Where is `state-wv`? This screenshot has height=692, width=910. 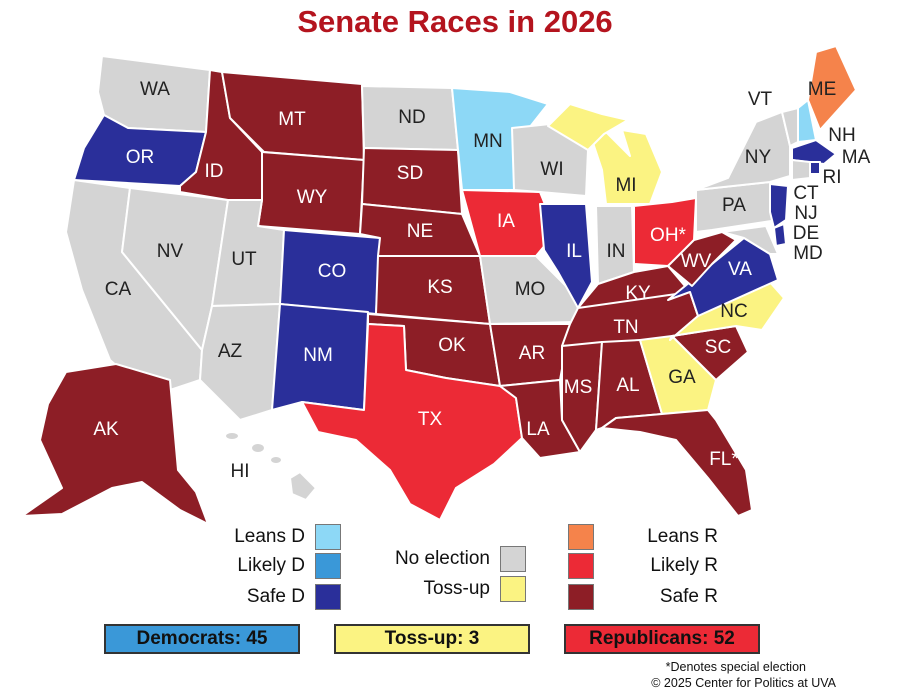 state-wv is located at coordinates (702, 259).